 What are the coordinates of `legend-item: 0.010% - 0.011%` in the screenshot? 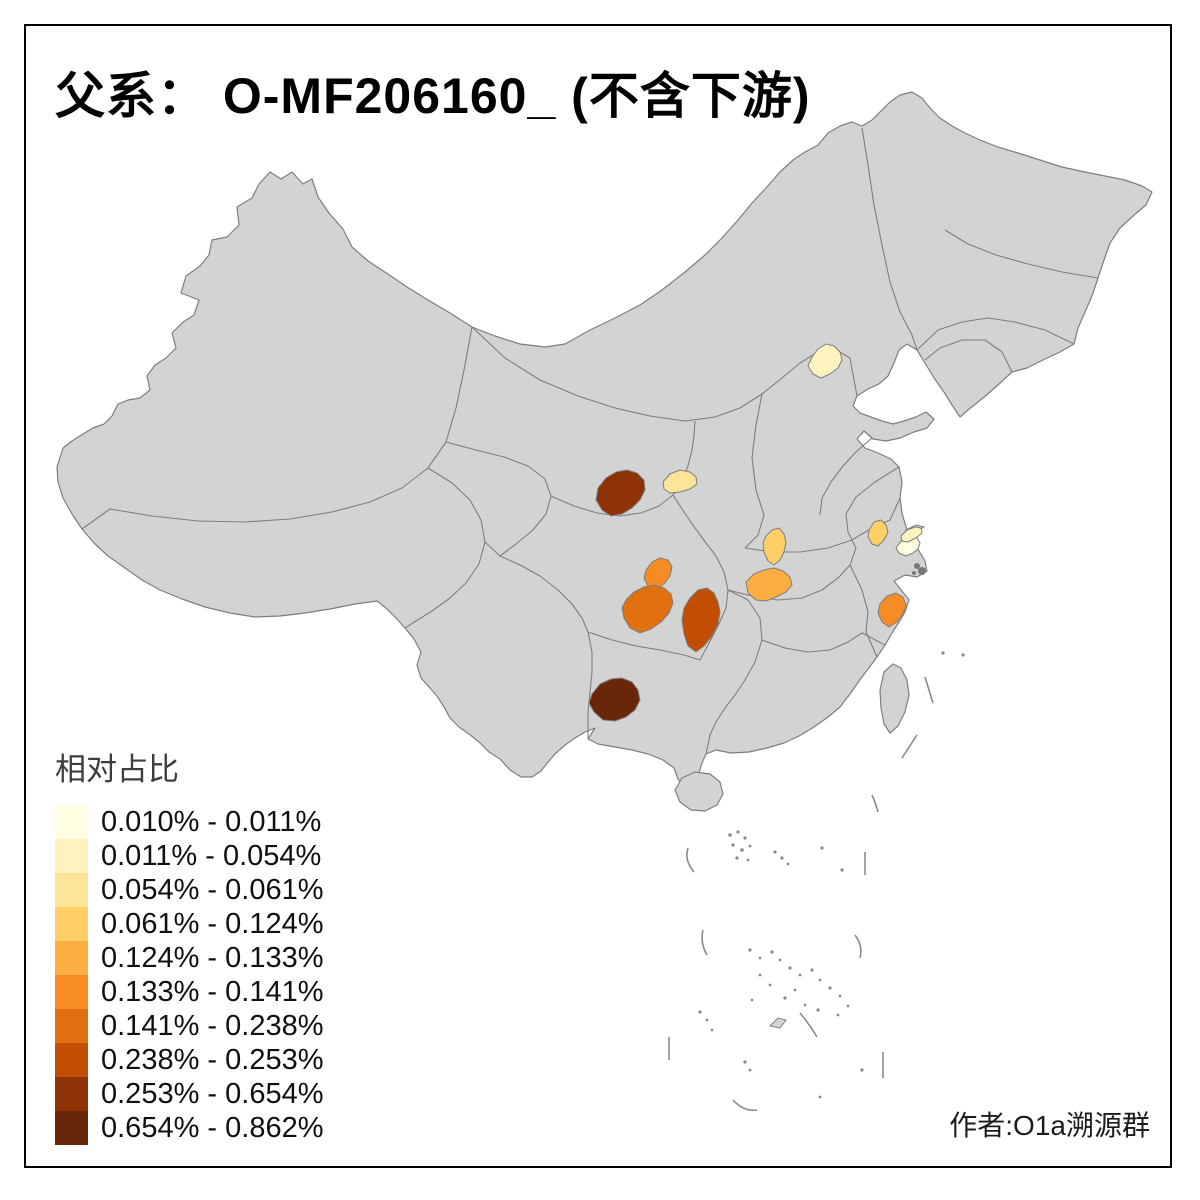 It's located at (189, 822).